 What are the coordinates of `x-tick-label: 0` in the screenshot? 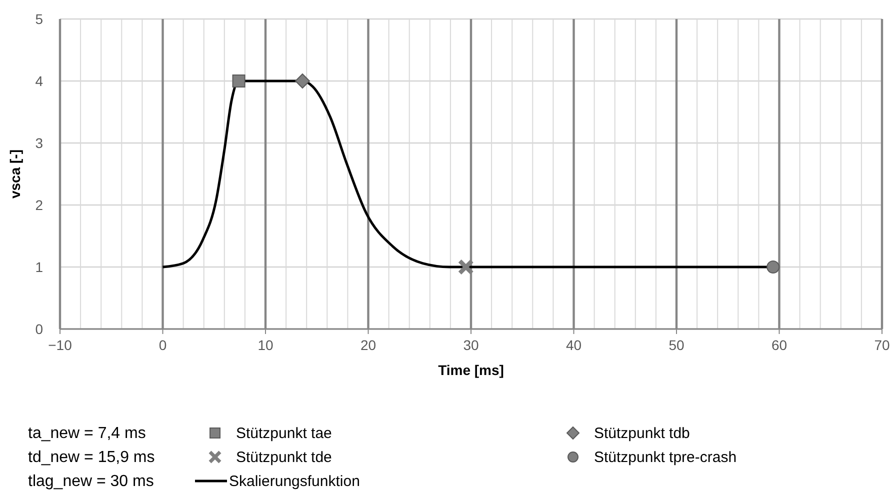 It's located at (162, 345).